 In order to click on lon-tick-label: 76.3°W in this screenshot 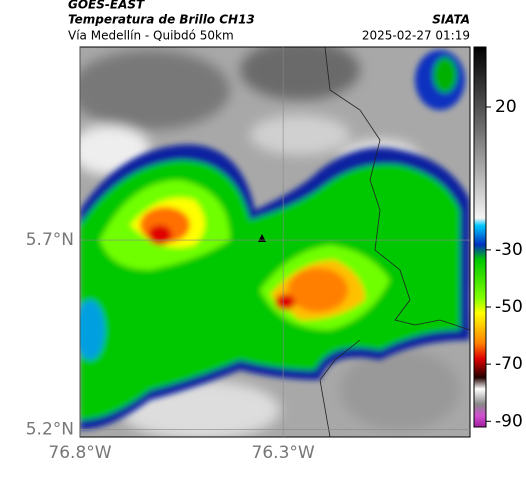, I will do `click(283, 453)`.